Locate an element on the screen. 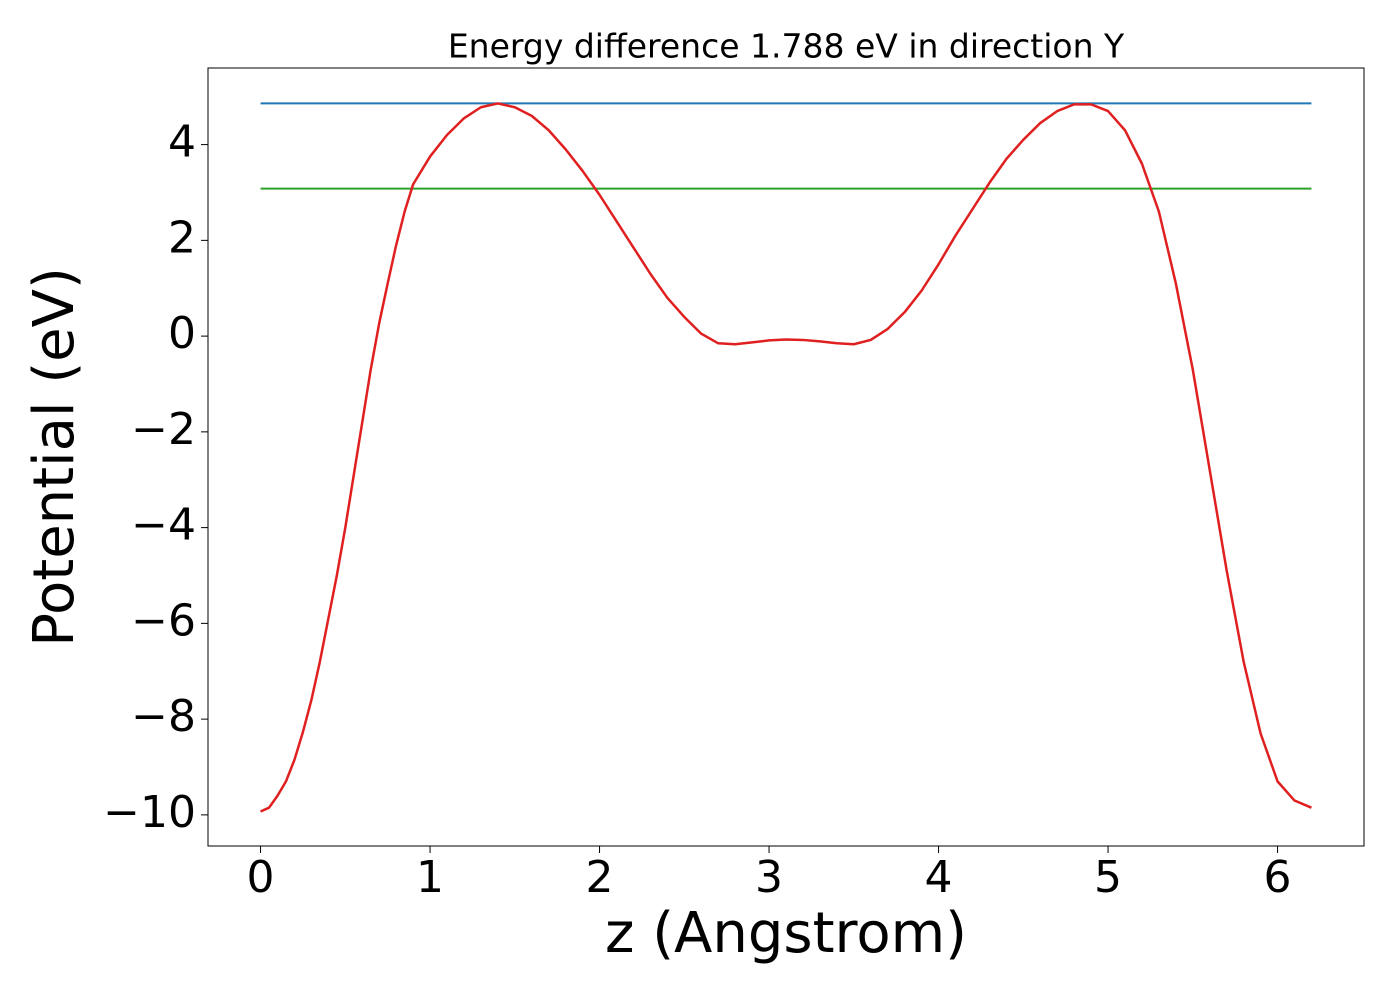  x-axis-label: z (Angstrom) is located at coordinates (786, 933).